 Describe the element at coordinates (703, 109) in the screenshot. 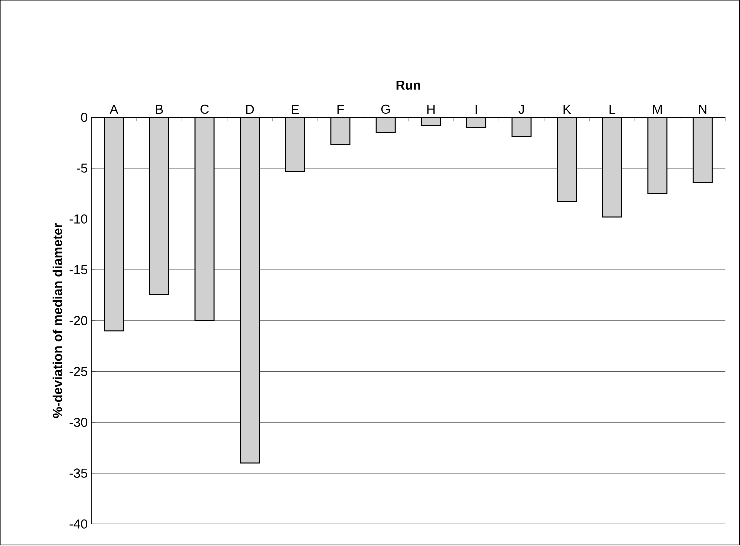

I see `x-tick-label: N` at that location.